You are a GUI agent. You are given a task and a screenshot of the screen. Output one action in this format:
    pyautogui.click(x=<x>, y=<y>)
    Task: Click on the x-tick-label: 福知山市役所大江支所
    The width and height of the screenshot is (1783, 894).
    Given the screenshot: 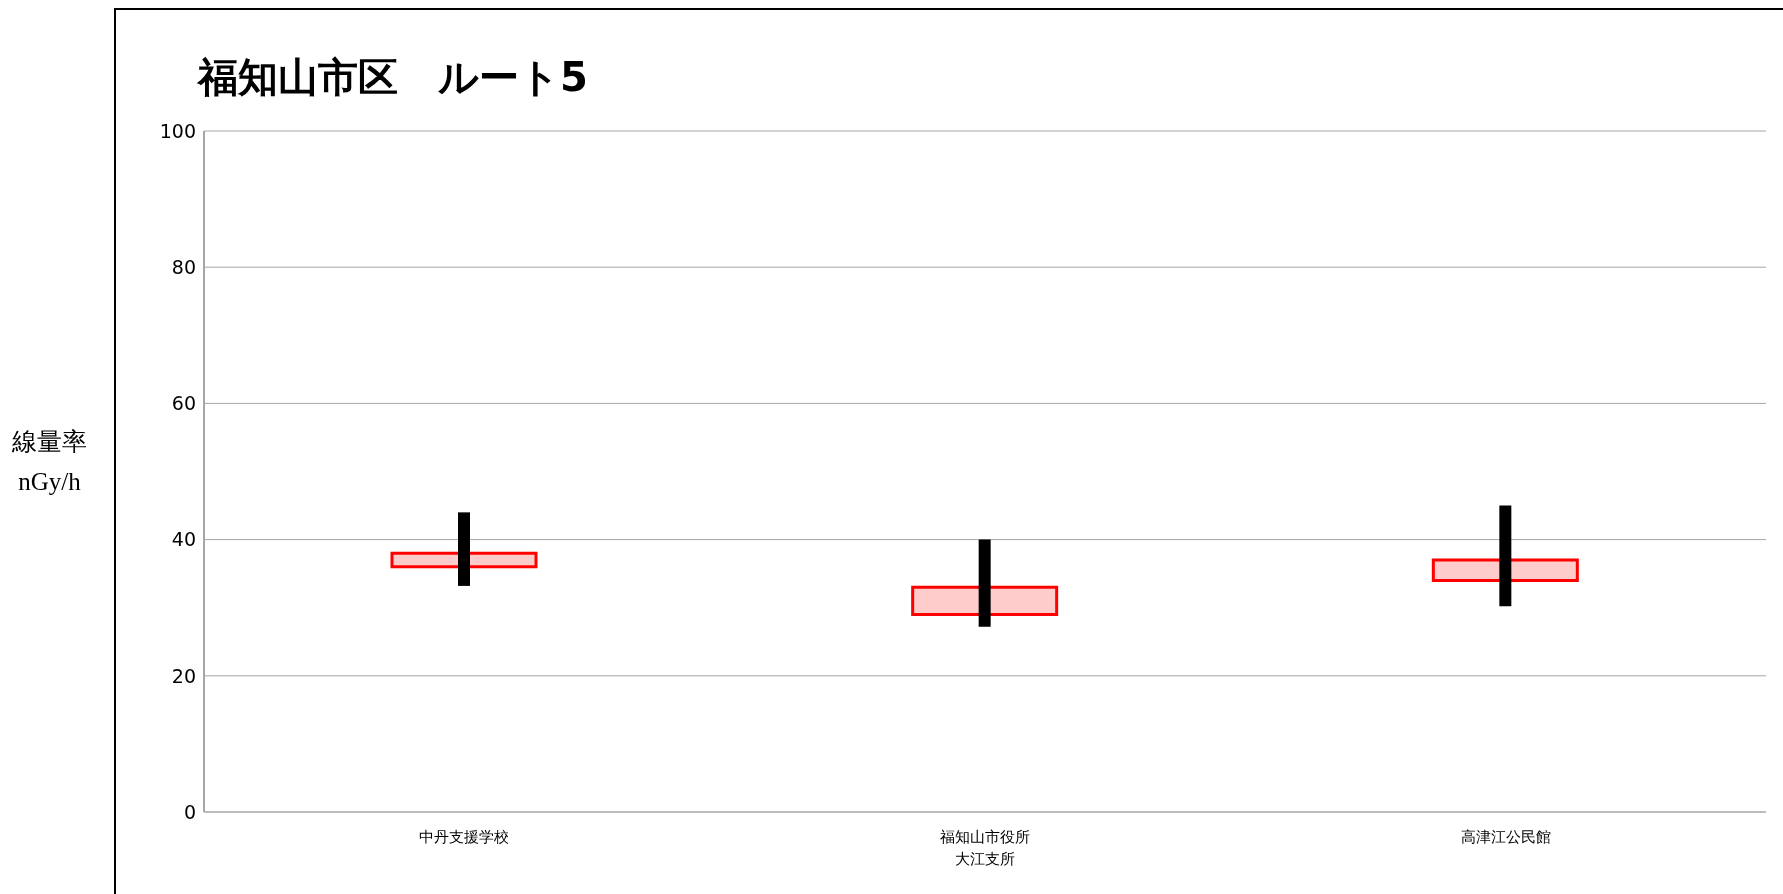 What is the action you would take?
    pyautogui.click(x=985, y=848)
    